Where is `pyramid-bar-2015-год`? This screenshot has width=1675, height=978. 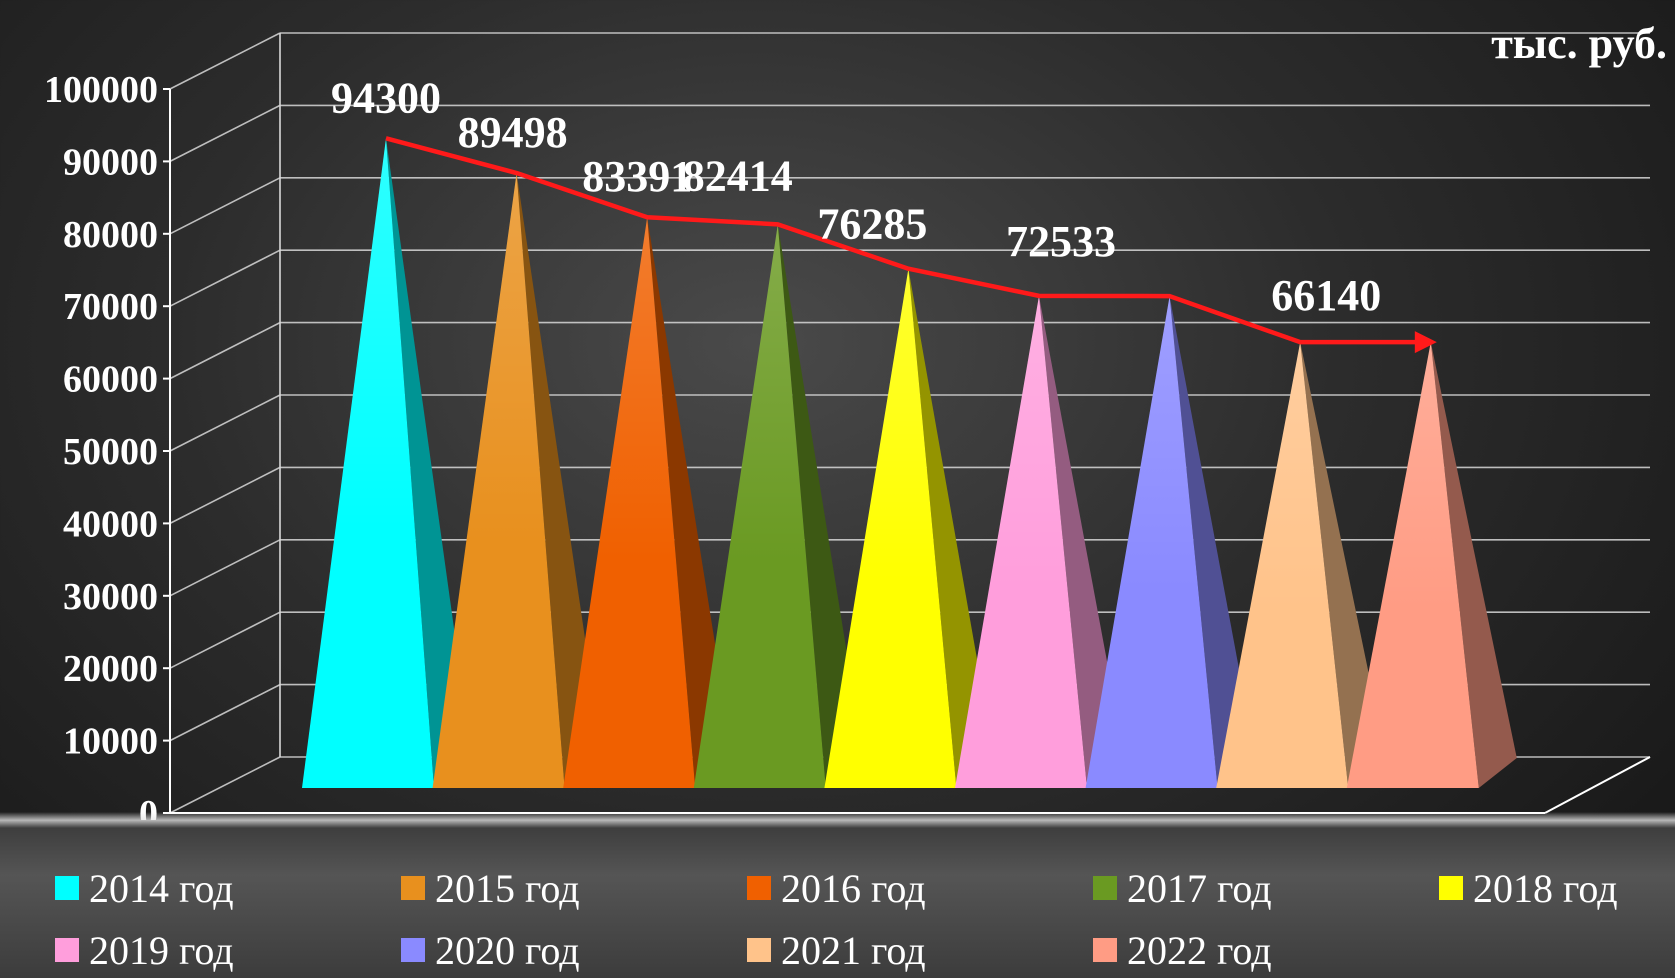
pyramid-bar-2015-год is located at coordinates (517, 480).